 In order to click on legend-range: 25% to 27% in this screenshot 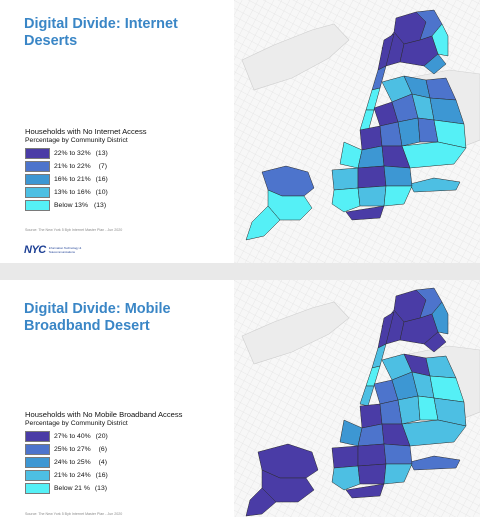, I will do `click(72, 449)`.